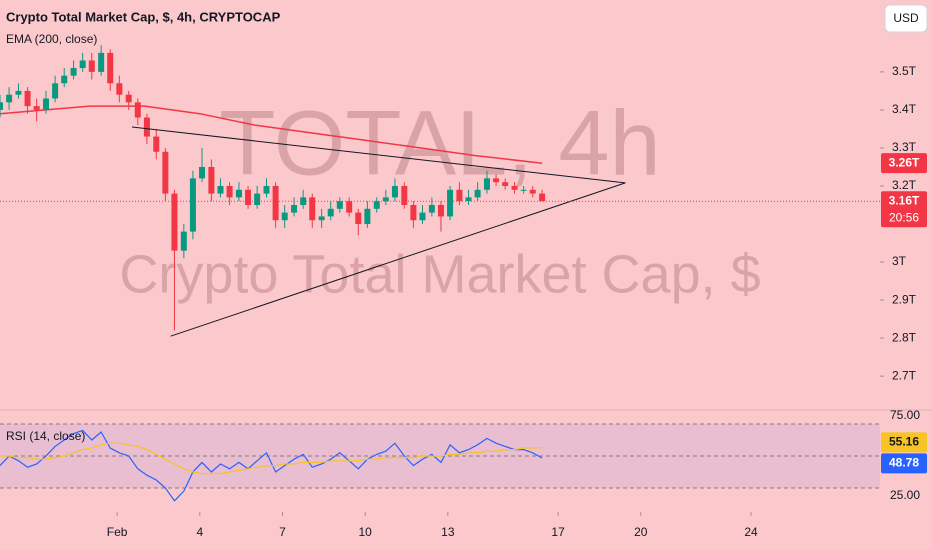  What do you see at coordinates (904, 299) in the screenshot?
I see `y-tick-label: 2.9T` at bounding box center [904, 299].